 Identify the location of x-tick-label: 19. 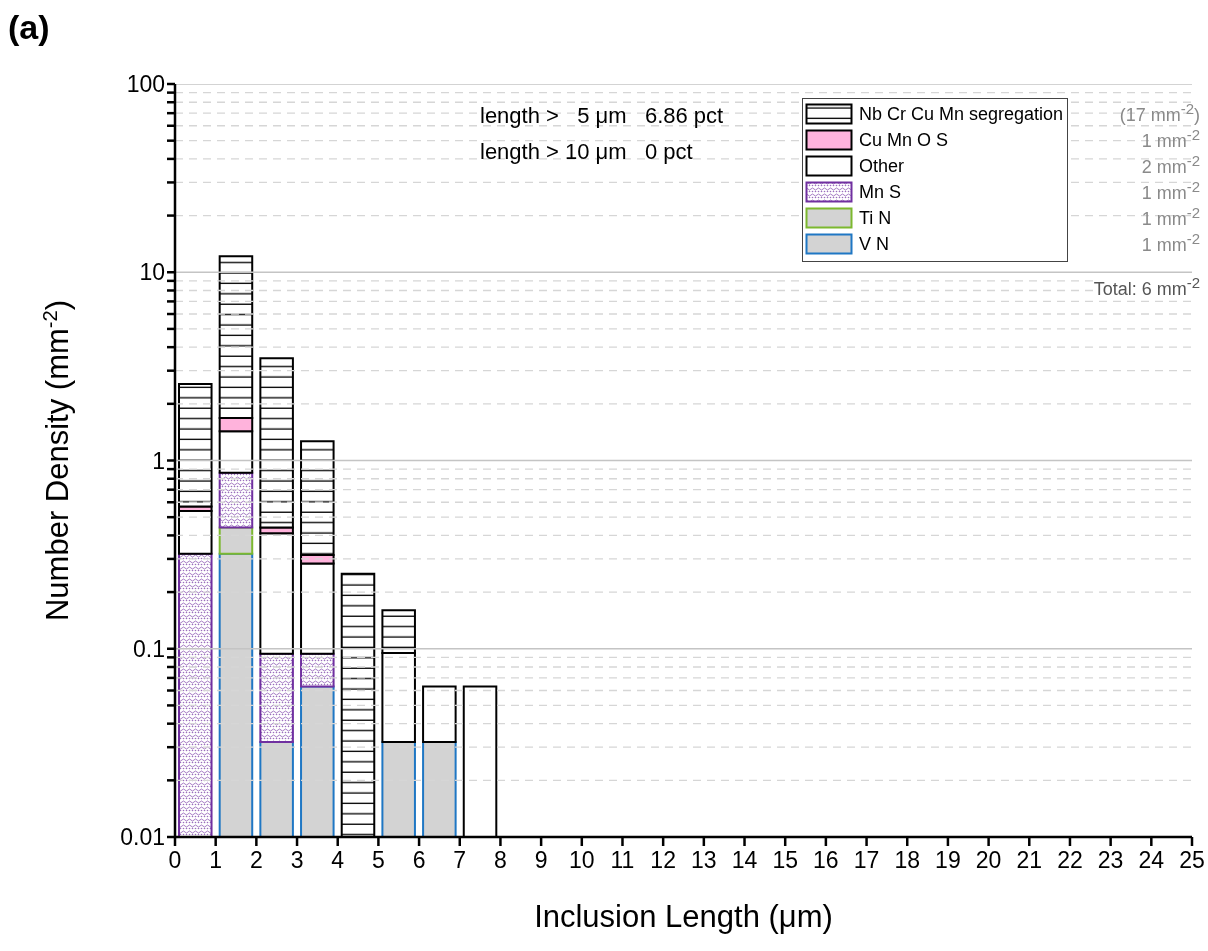
(948, 860).